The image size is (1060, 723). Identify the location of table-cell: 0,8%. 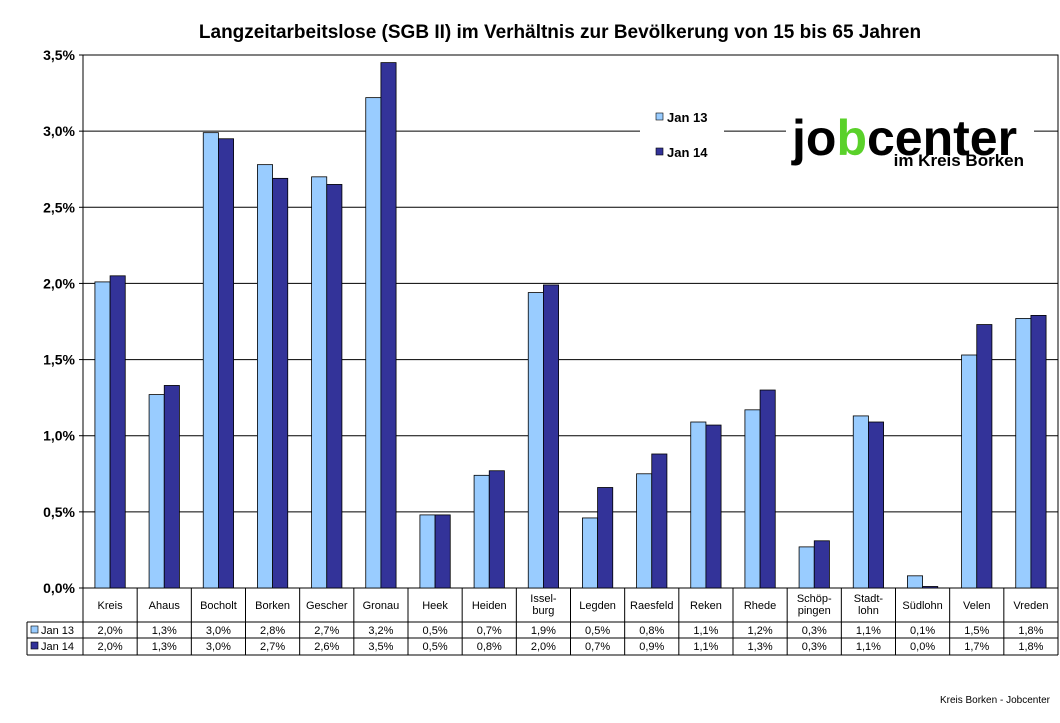
(489, 647).